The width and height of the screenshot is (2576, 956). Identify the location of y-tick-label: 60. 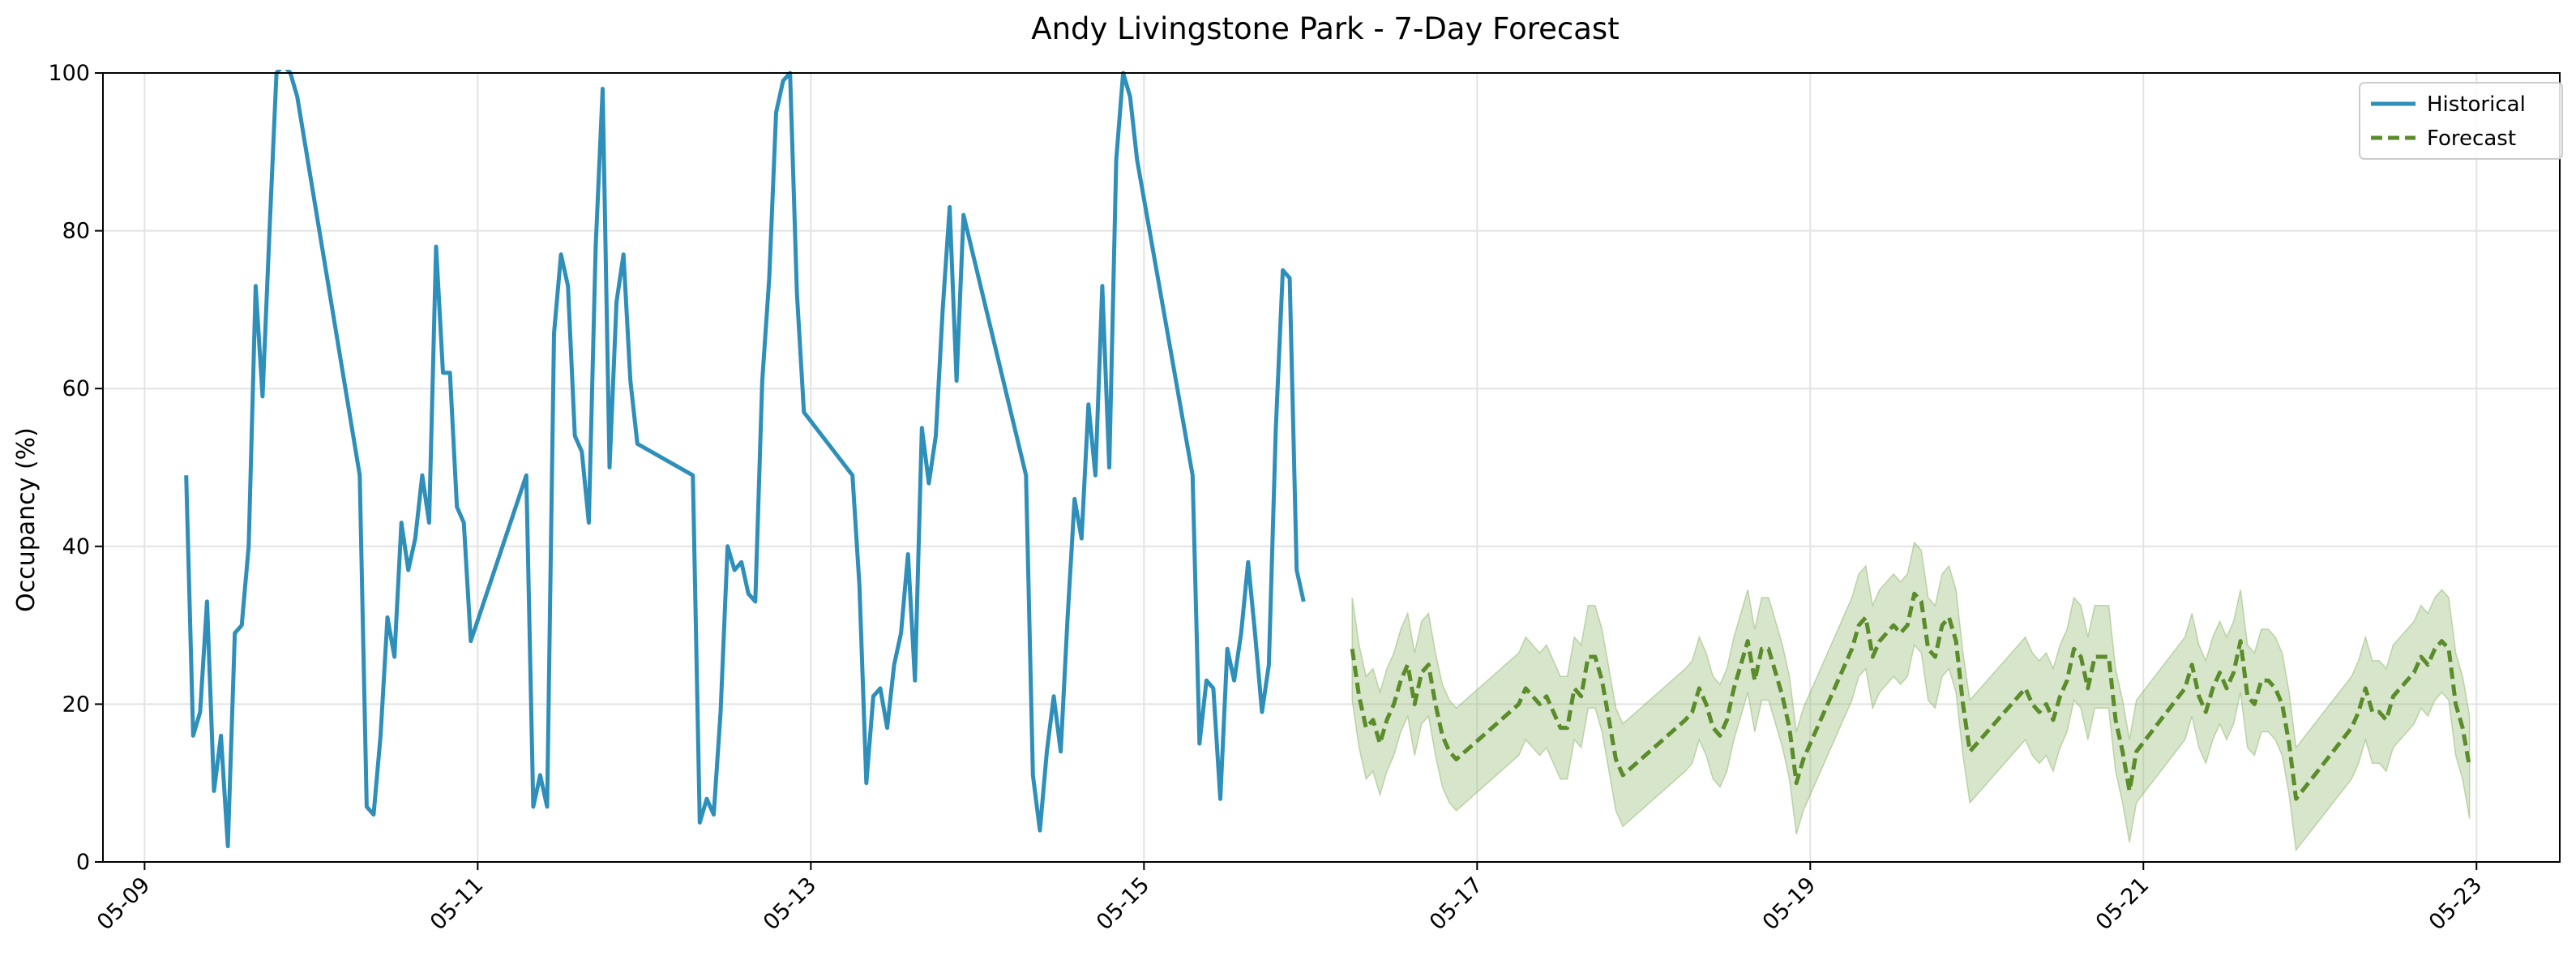
(76, 388).